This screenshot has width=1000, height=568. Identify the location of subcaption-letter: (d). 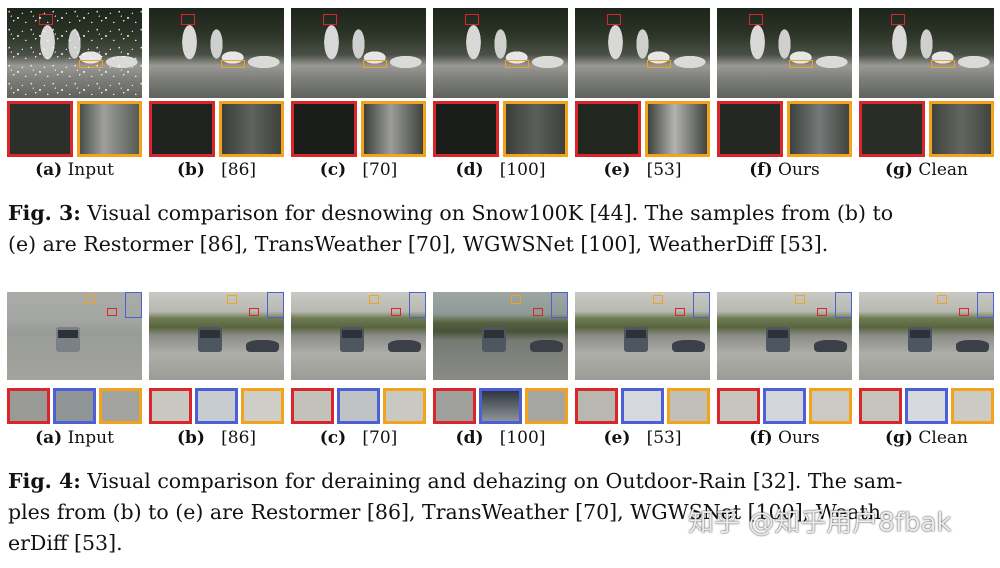
(469, 170).